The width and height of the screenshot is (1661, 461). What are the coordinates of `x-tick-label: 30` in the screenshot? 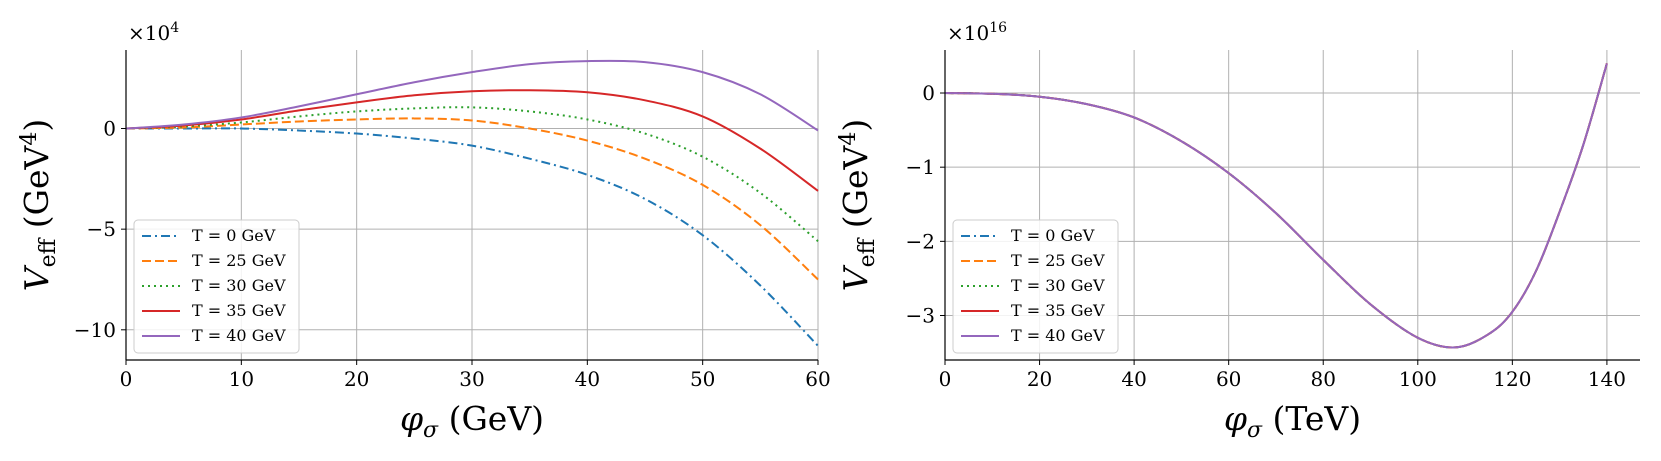 It's located at (471, 379).